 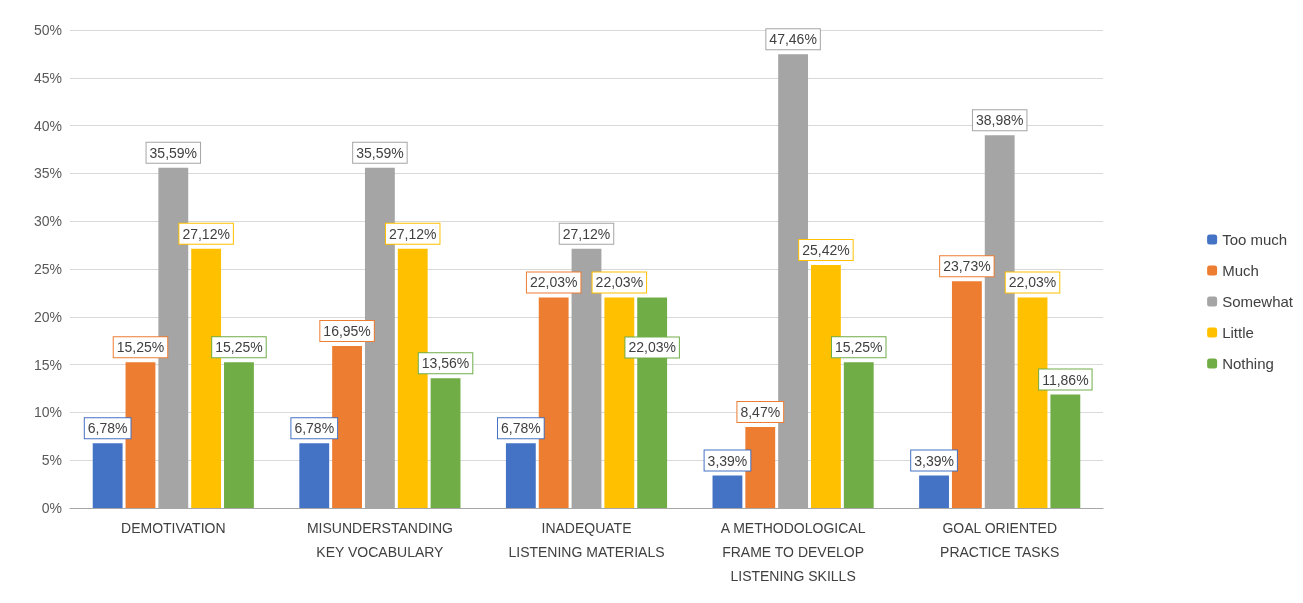 What do you see at coordinates (760, 412) in the screenshot?
I see `data-label: 8,47%` at bounding box center [760, 412].